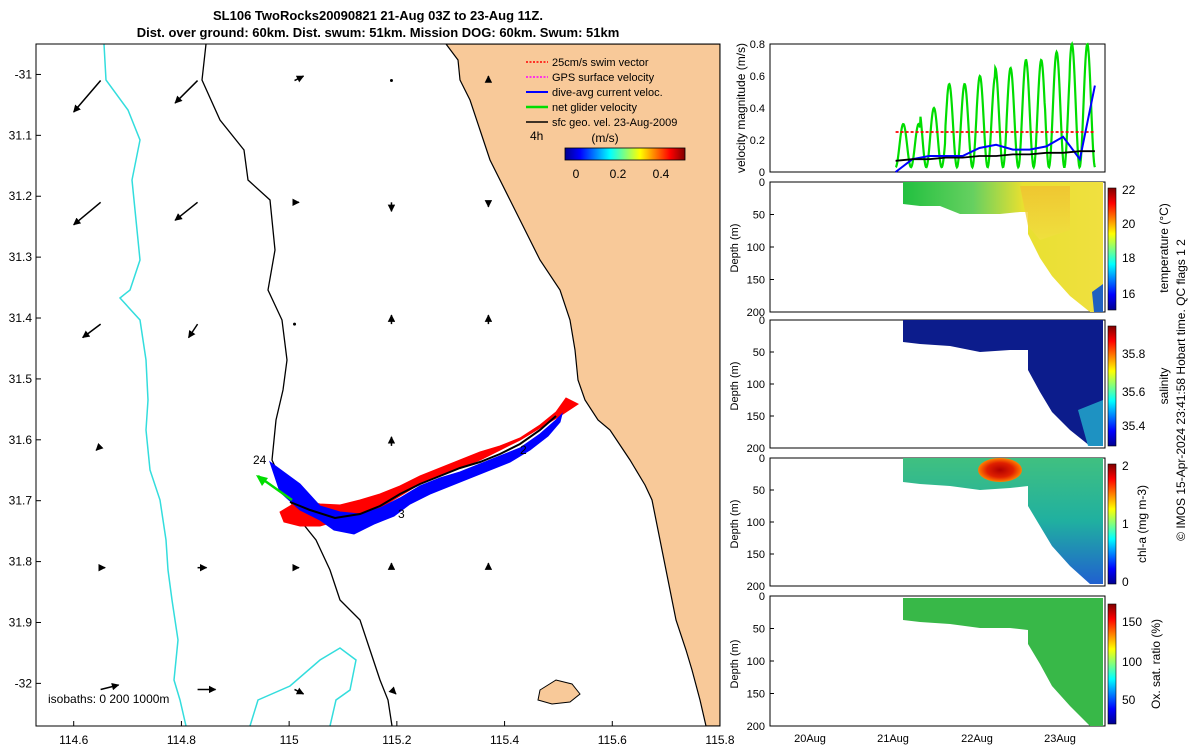 Image resolution: width=1200 pixels, height=750 pixels. Describe the element at coordinates (1000, 470) in the screenshot. I see `chla-bloom` at that location.